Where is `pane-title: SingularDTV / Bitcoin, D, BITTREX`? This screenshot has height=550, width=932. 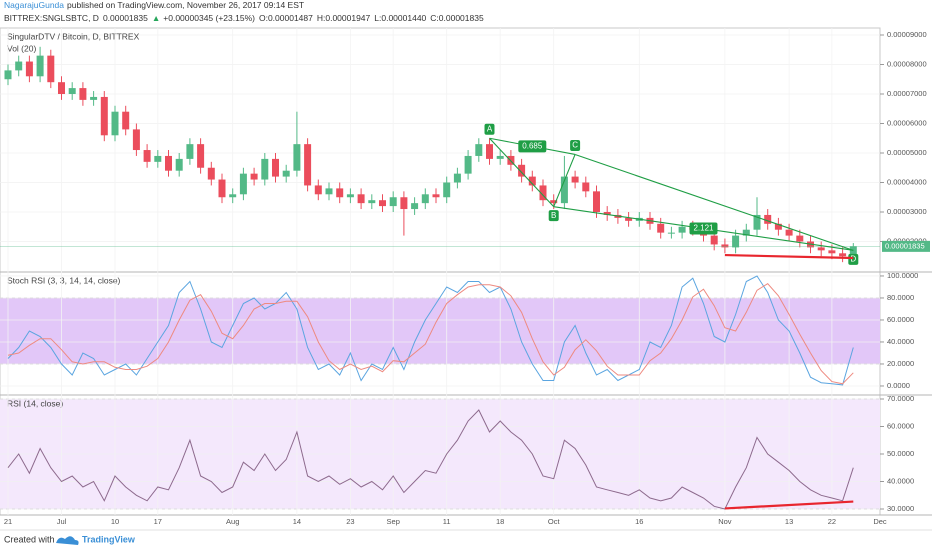
pane-title: SingularDTV / Bitcoin, D, BITTREX is located at coordinates (73, 36).